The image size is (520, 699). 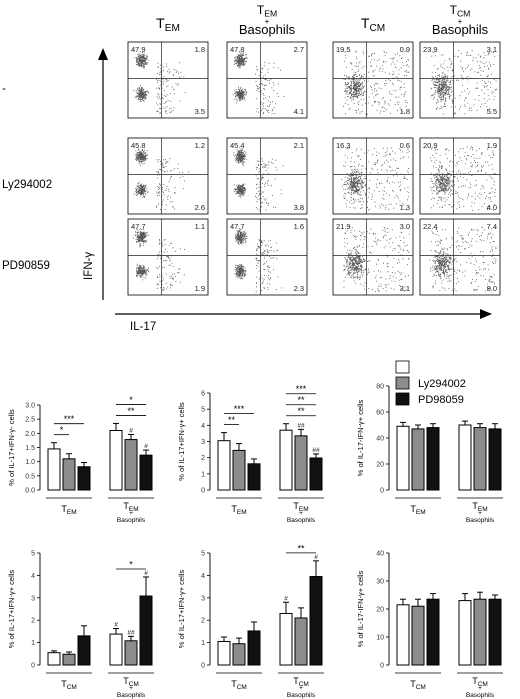 I want to click on y-tick-label: 3, so click(x=203, y=442).